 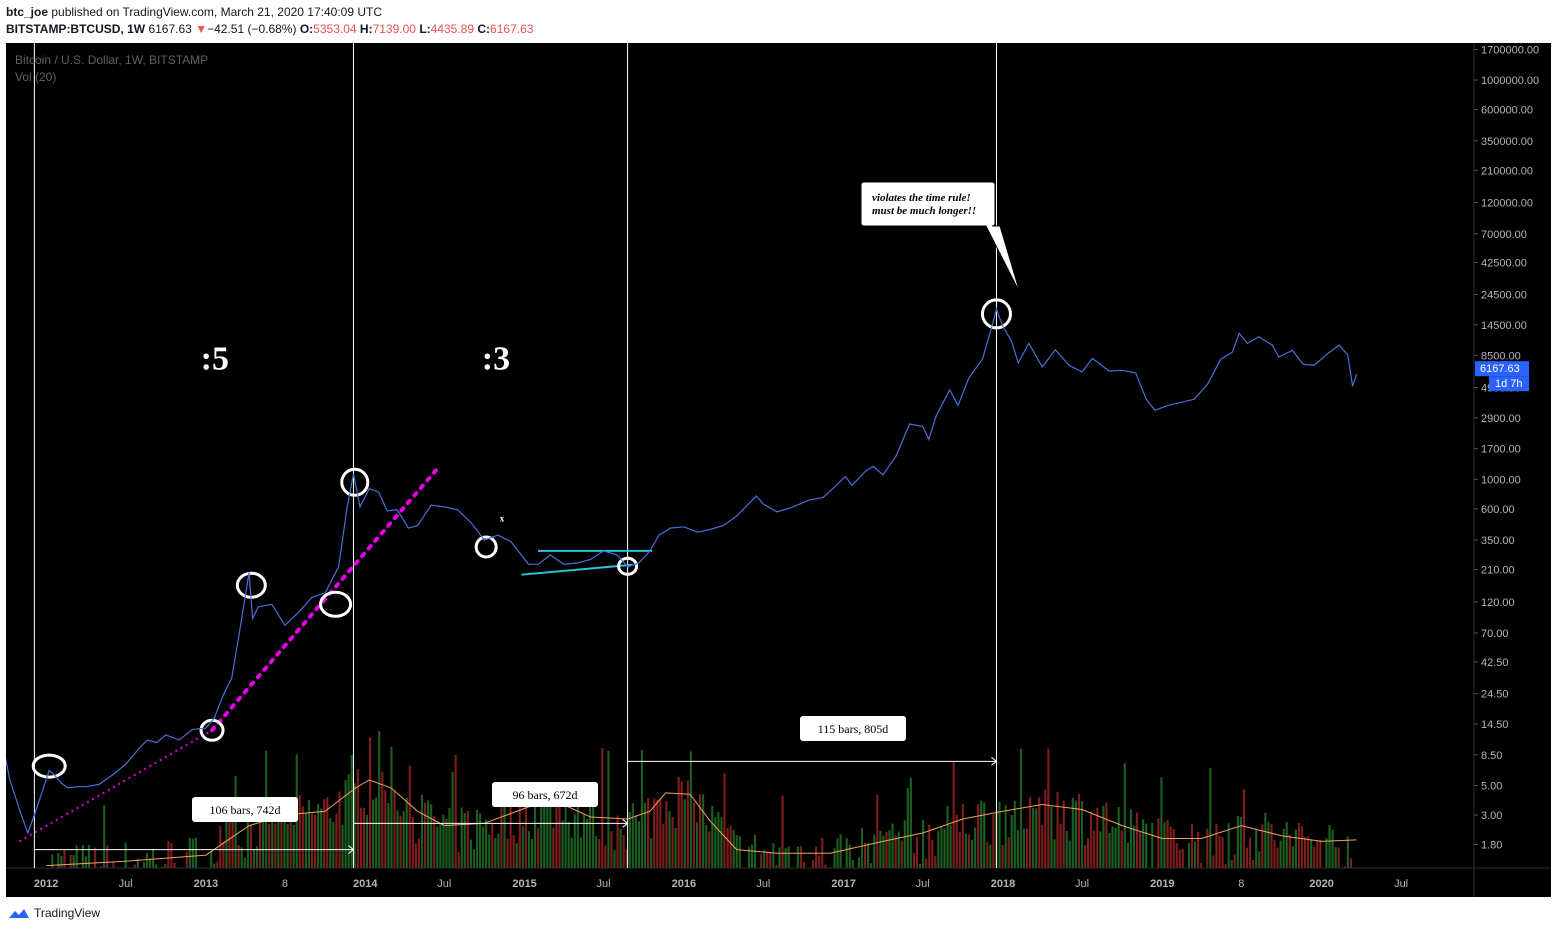 What do you see at coordinates (1504, 264) in the screenshot?
I see `y-tick-label: 42500.00` at bounding box center [1504, 264].